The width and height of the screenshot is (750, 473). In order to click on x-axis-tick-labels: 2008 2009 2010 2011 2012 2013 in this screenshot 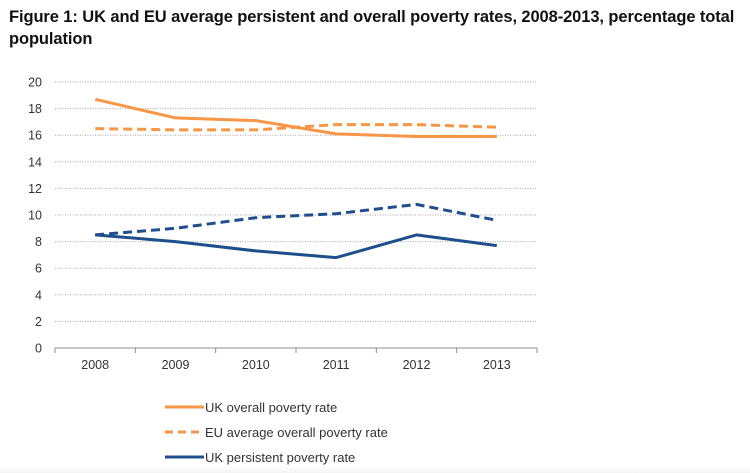, I will do `click(296, 365)`.